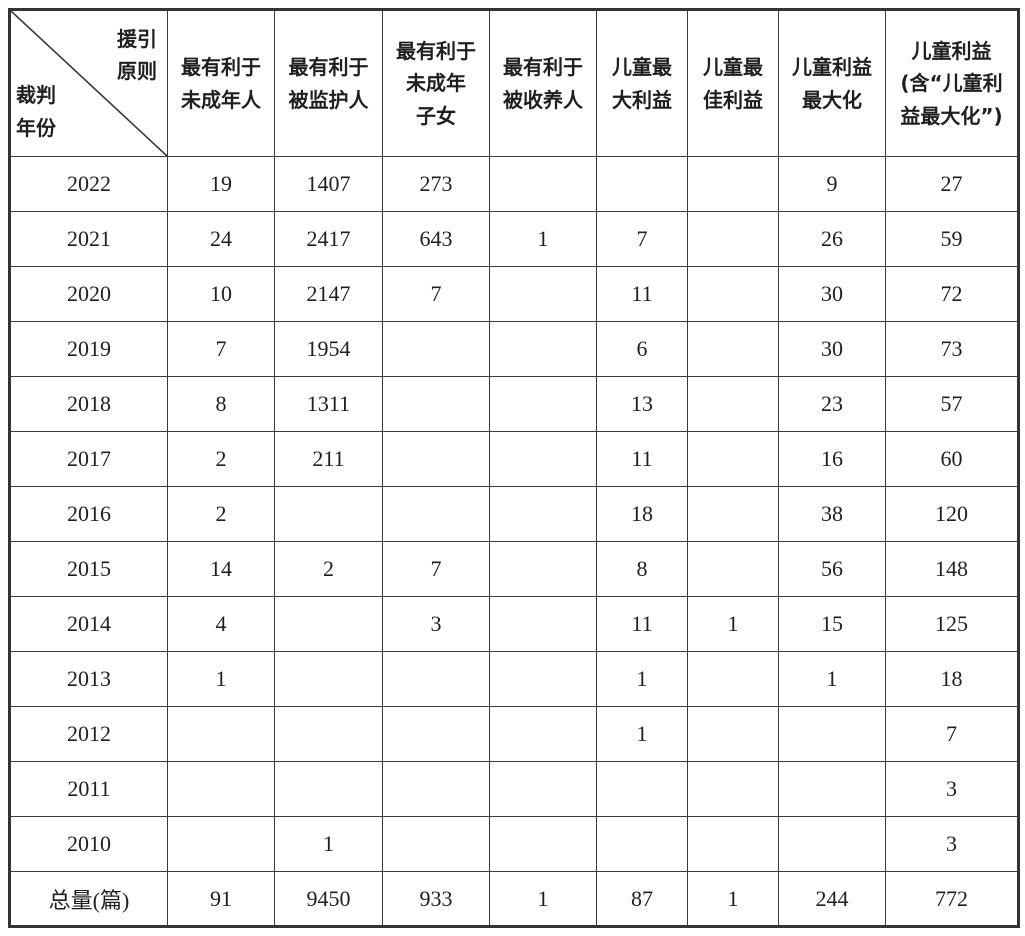 The width and height of the screenshot is (1025, 936). Describe the element at coordinates (88, 569) in the screenshot. I see `row-label: 2015` at that location.